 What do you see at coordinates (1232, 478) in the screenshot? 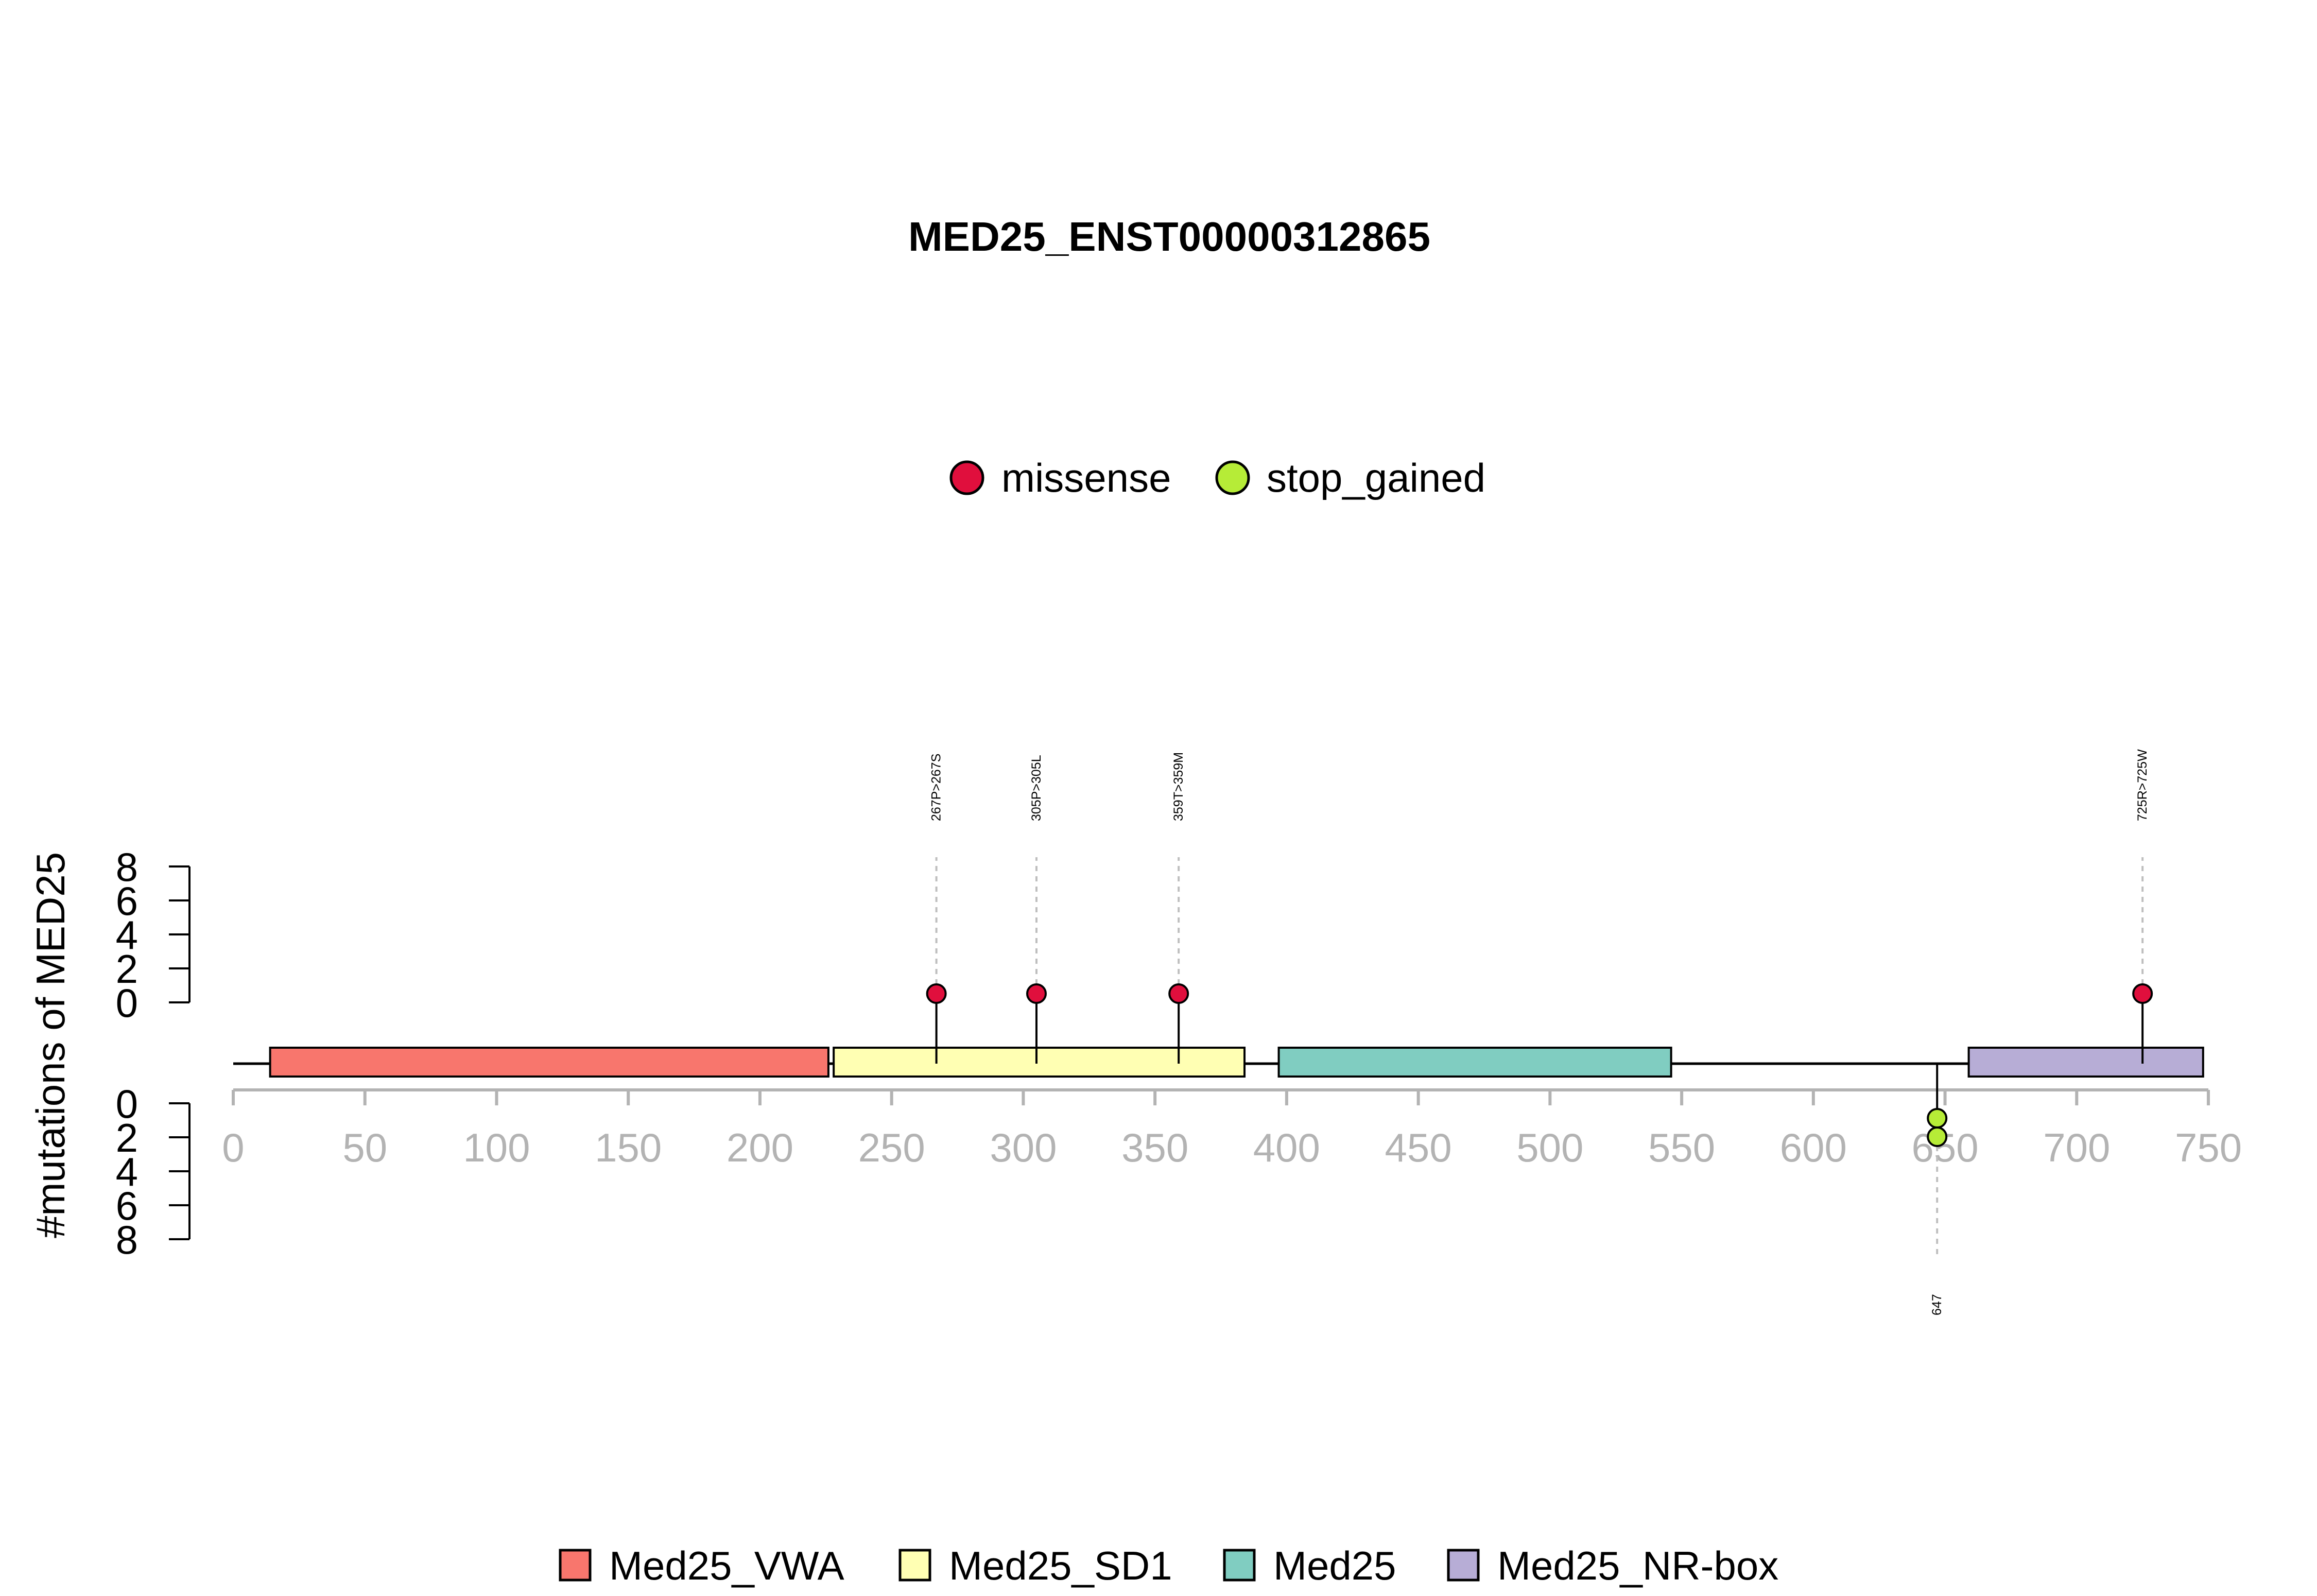
I see `legend-marker-stop-gained` at bounding box center [1232, 478].